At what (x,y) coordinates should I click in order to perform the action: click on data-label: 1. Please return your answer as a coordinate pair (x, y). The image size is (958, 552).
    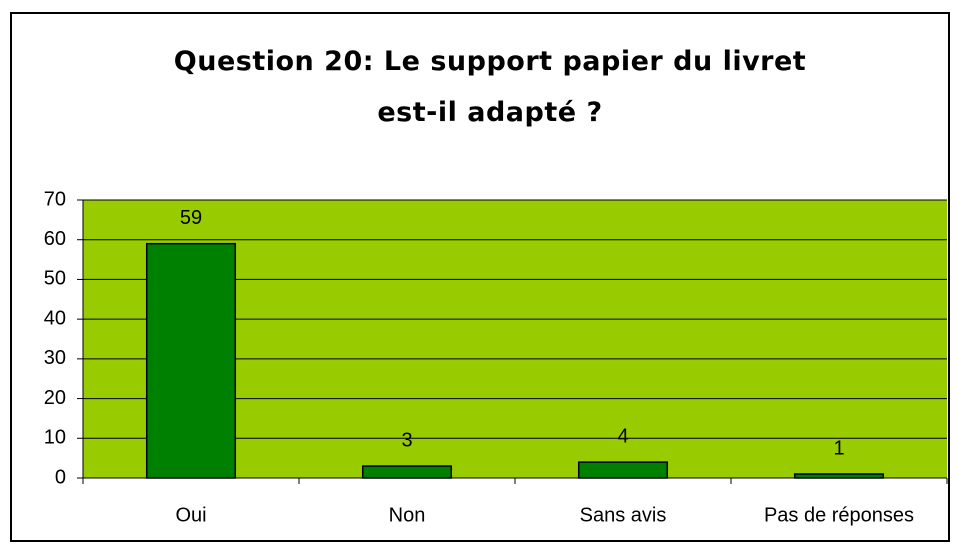
    Looking at the image, I should click on (838, 448).